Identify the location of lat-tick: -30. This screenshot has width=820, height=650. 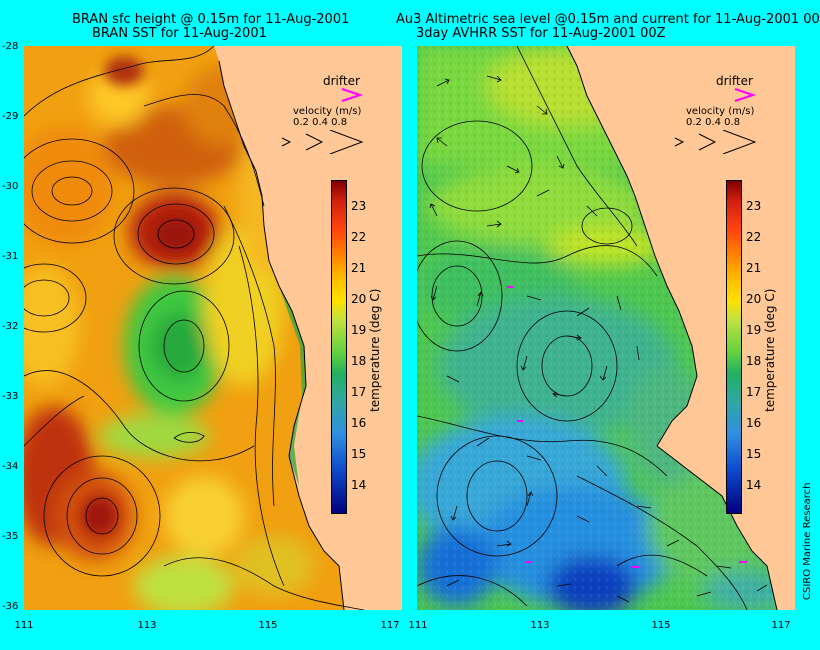
(10, 186).